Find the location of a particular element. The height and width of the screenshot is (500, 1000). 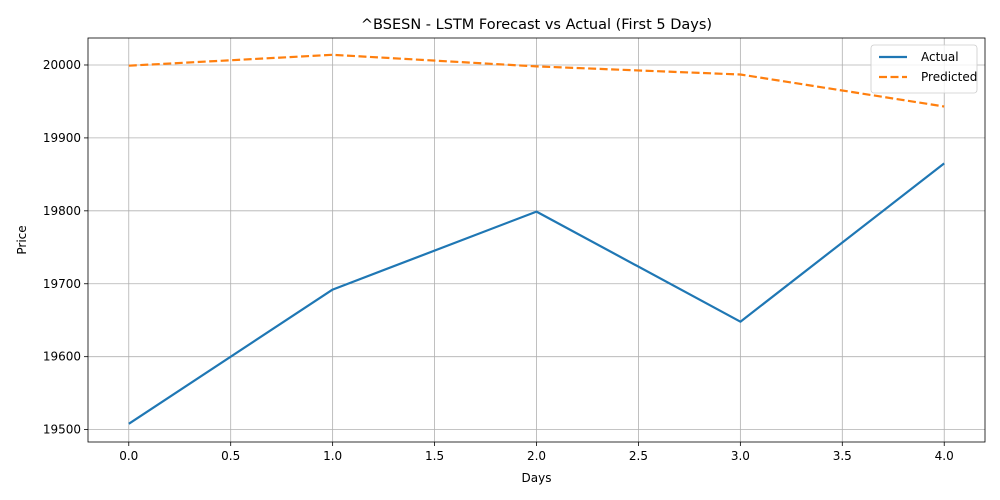

x-tick-label: 0.5 is located at coordinates (230, 456).